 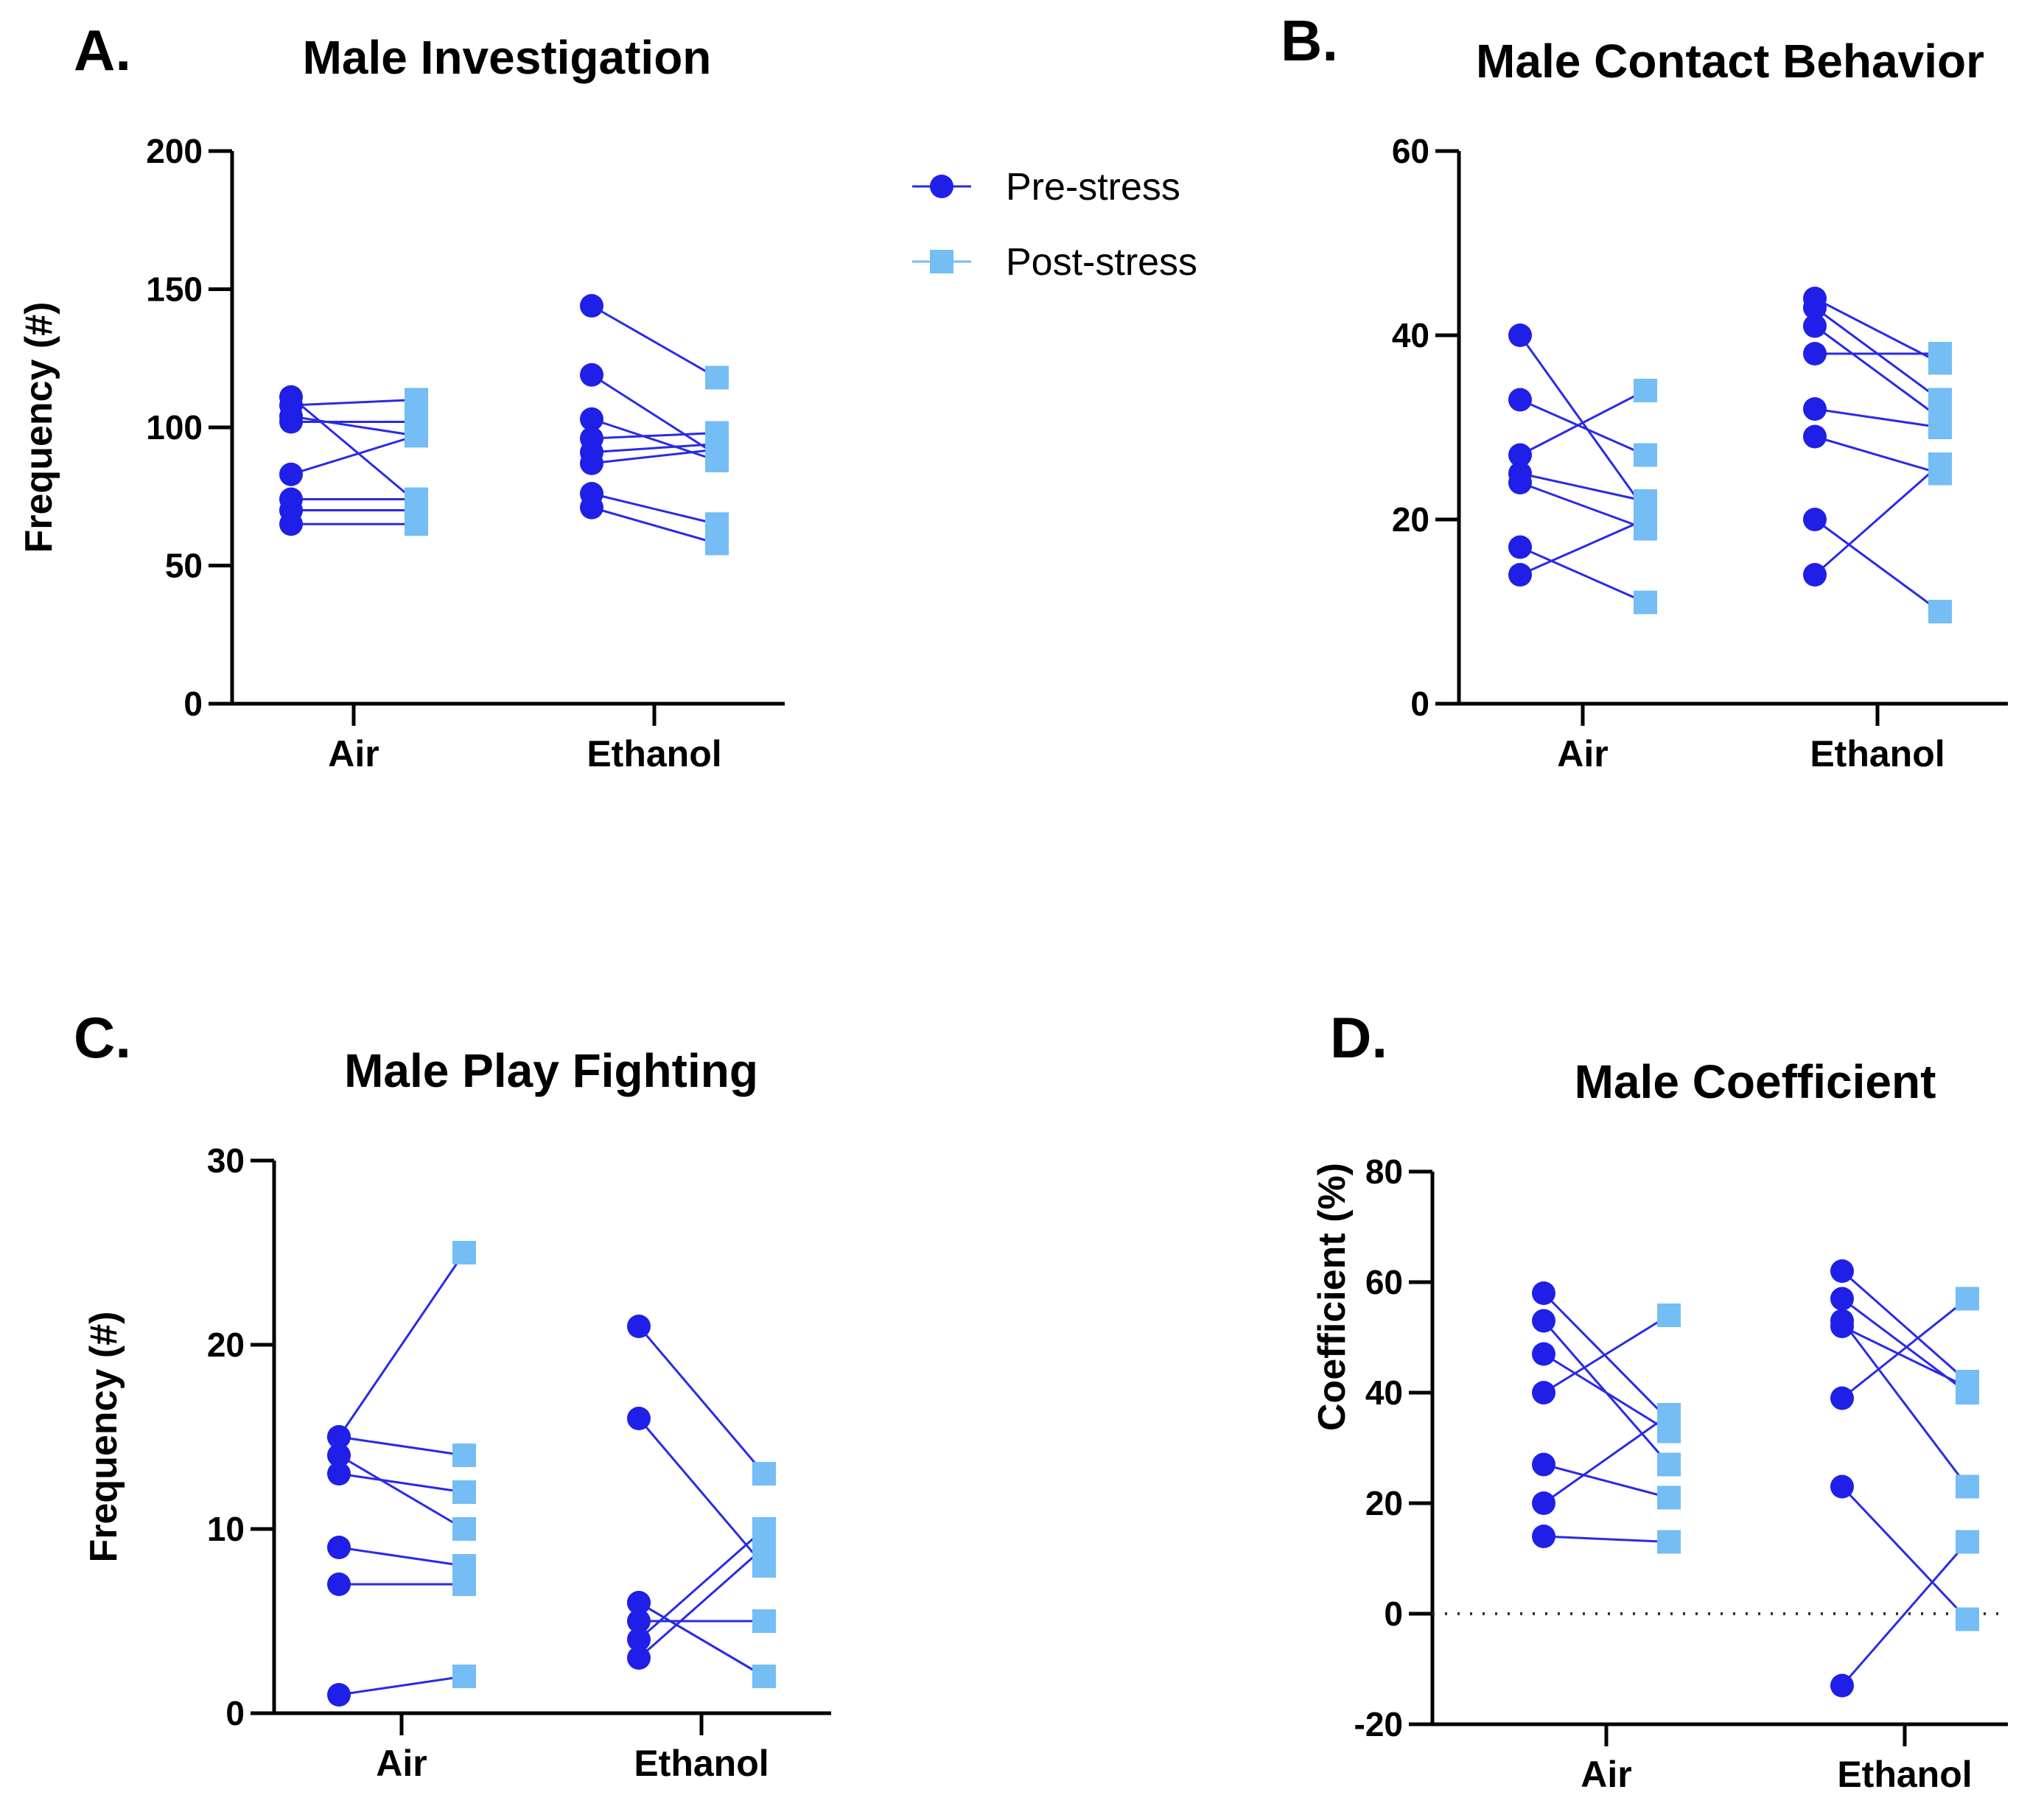 What do you see at coordinates (353, 753) in the screenshot?
I see `x-tick-label-a-0: Air` at bounding box center [353, 753].